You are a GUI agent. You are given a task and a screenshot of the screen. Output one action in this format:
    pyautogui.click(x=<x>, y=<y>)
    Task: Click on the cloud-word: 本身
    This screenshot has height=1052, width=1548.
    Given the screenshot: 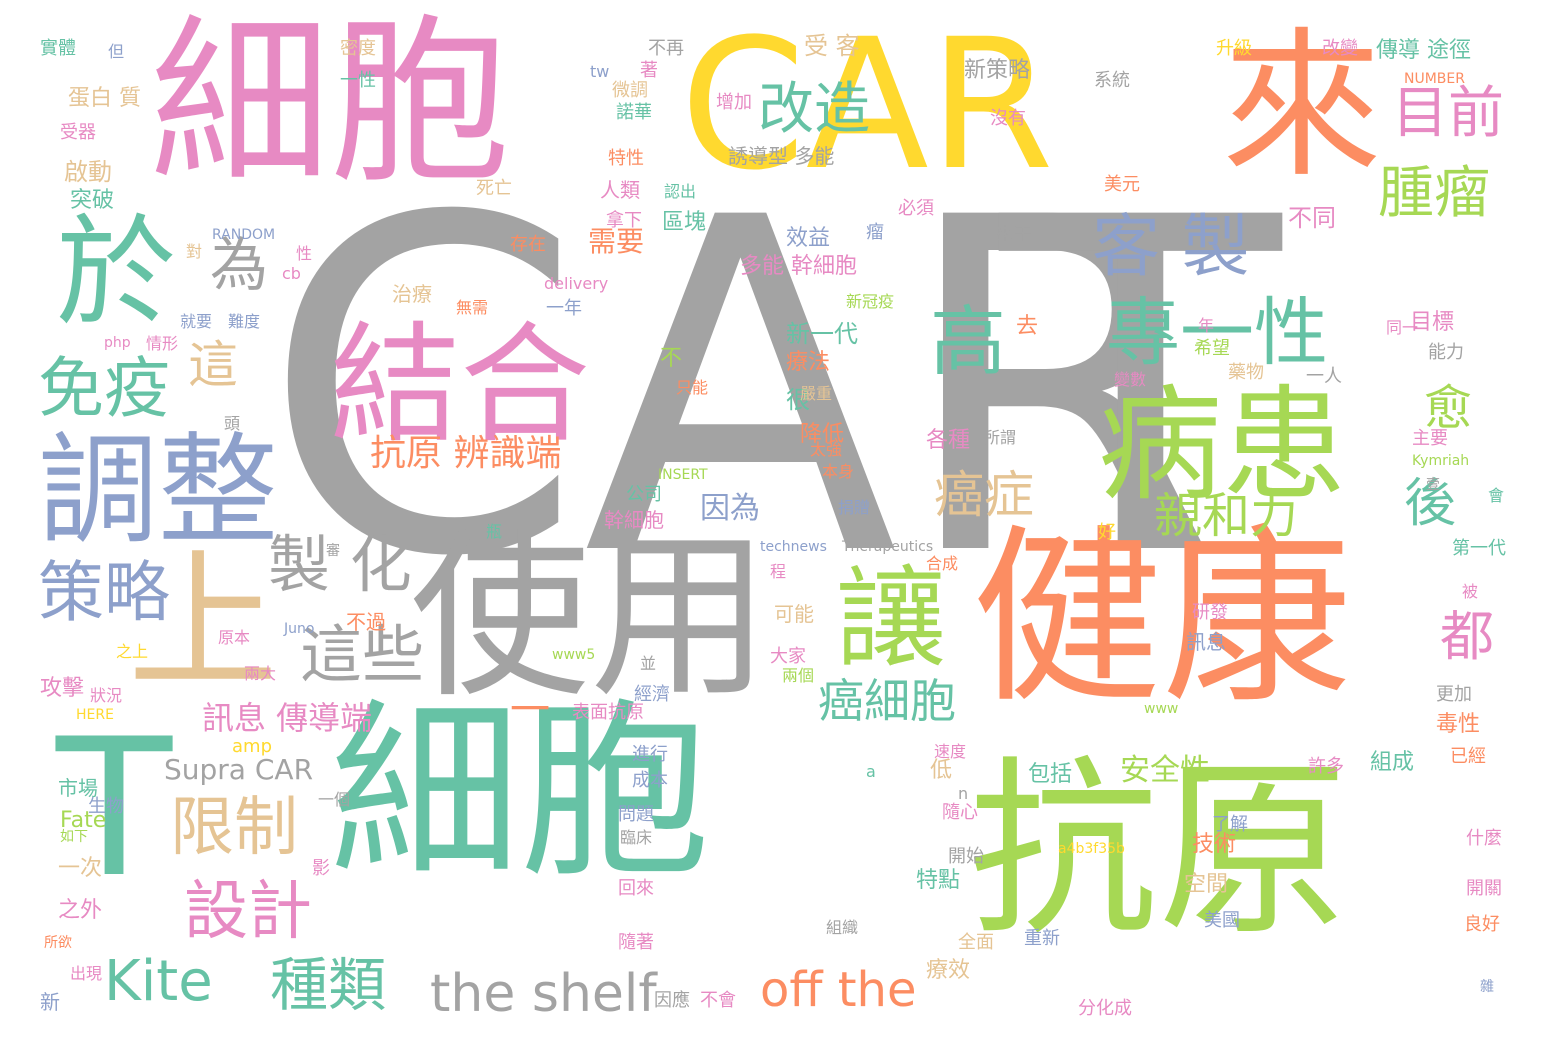 What is the action you would take?
    pyautogui.click(x=838, y=471)
    